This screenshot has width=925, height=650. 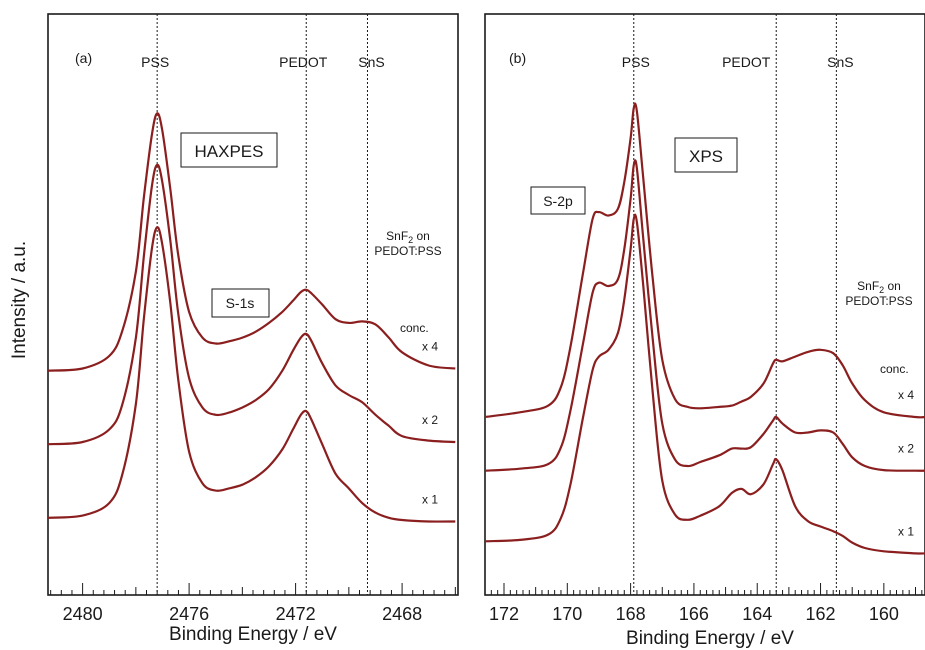 What do you see at coordinates (906, 449) in the screenshot?
I see `panel-b-series-label-x2: x 2` at bounding box center [906, 449].